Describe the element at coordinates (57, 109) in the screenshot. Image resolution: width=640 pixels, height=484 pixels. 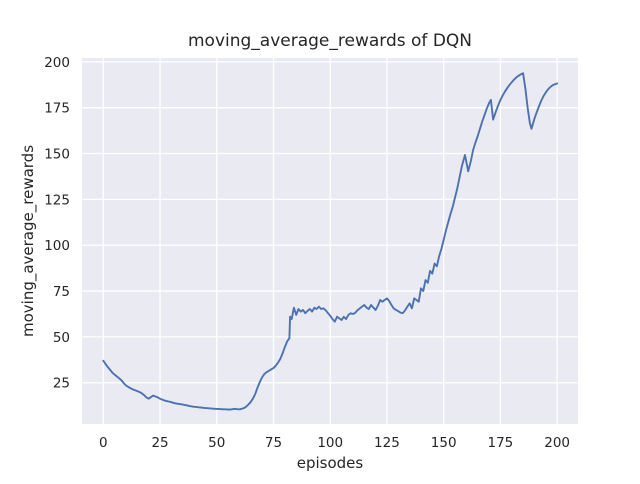
I see `y-tick-label: 175` at that location.